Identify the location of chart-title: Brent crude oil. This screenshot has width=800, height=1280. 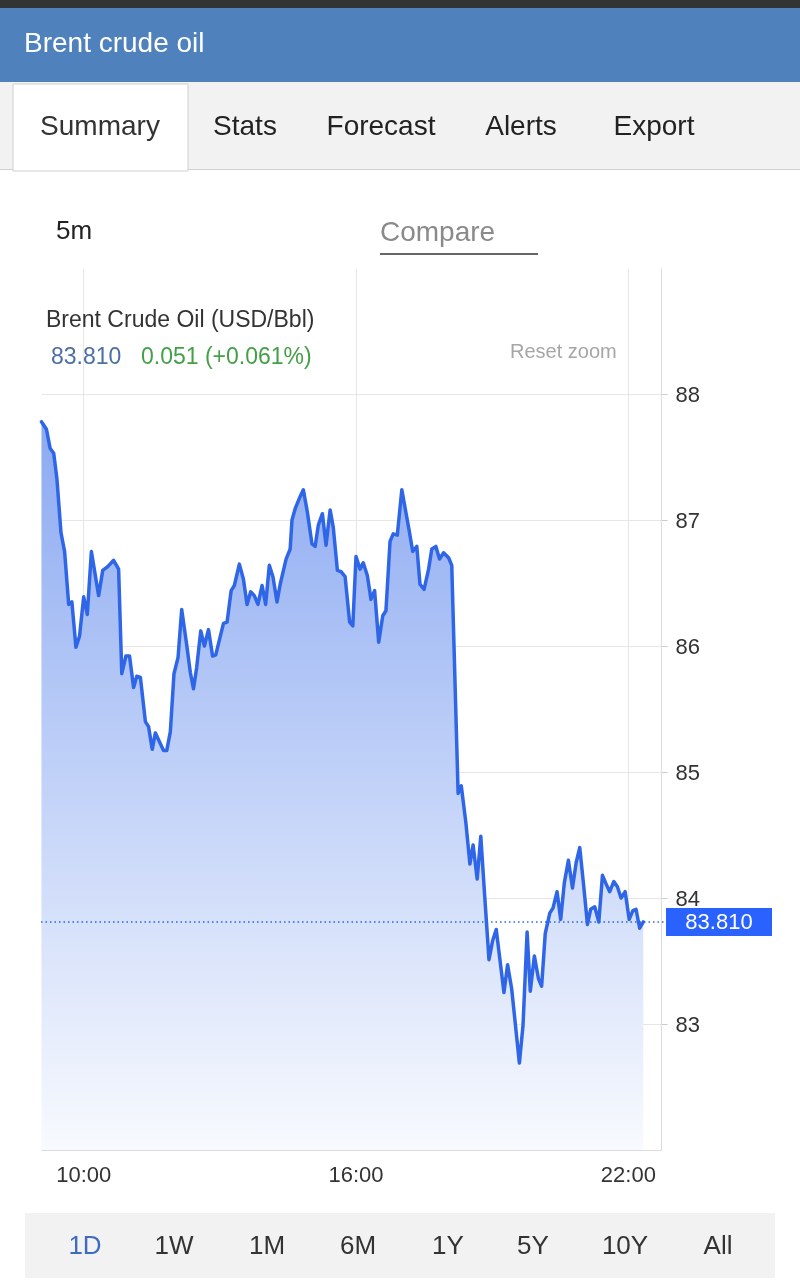
(114, 42).